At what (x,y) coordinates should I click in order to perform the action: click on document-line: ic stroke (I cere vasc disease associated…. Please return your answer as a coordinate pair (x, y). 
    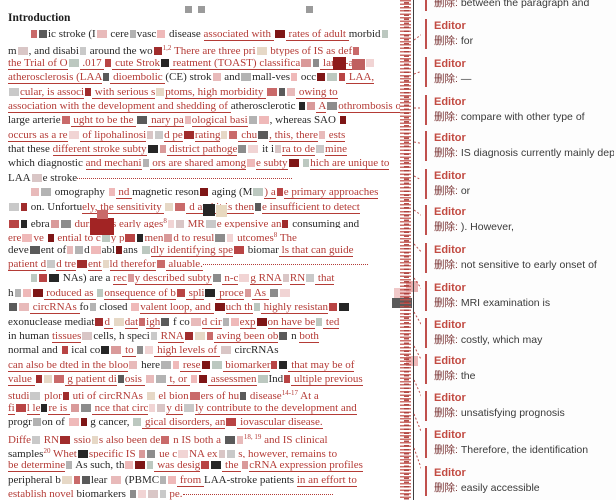
    Looking at the image, I should click on (204, 34).